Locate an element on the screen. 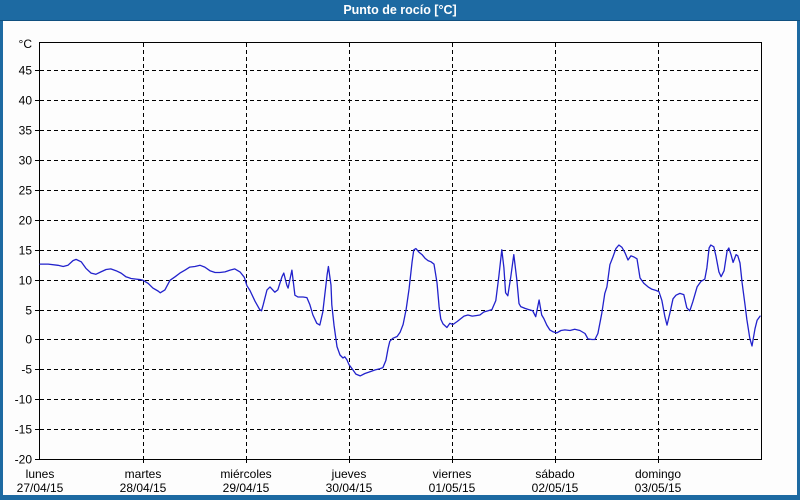  y-tick-label: 5 is located at coordinates (28, 311).